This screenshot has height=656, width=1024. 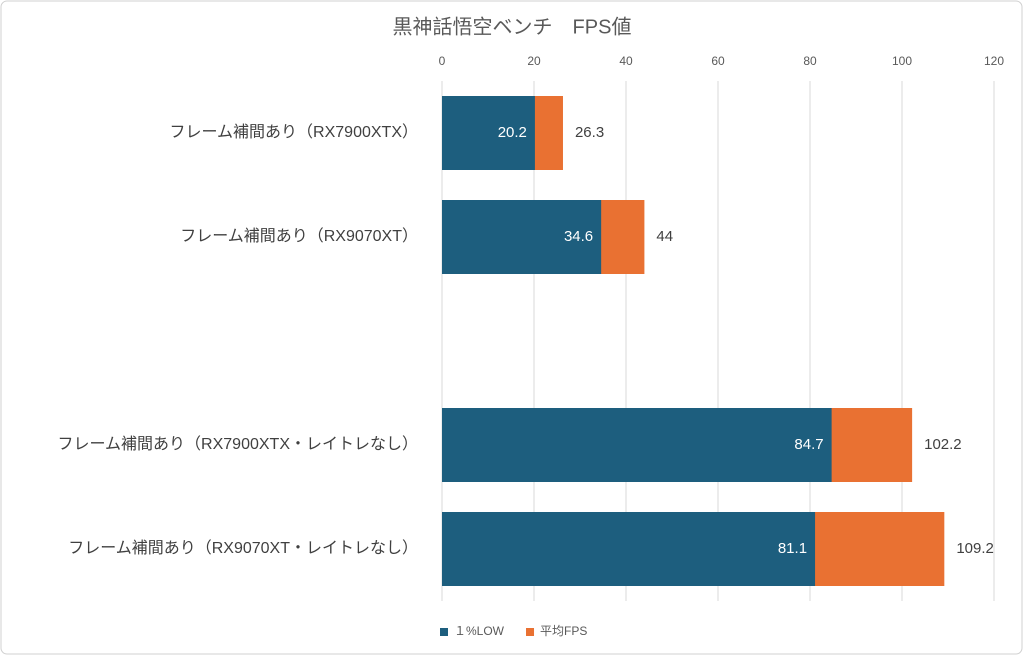 I want to click on x-tick-label: 40, so click(x=626, y=61).